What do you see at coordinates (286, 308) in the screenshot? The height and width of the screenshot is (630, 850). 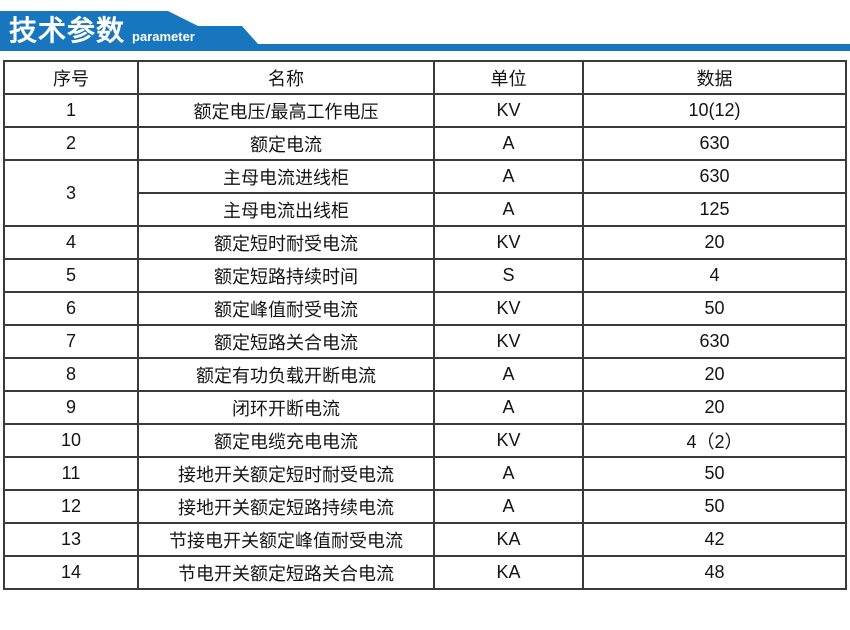 I see `name-cell: 额定峰值耐受电流` at bounding box center [286, 308].